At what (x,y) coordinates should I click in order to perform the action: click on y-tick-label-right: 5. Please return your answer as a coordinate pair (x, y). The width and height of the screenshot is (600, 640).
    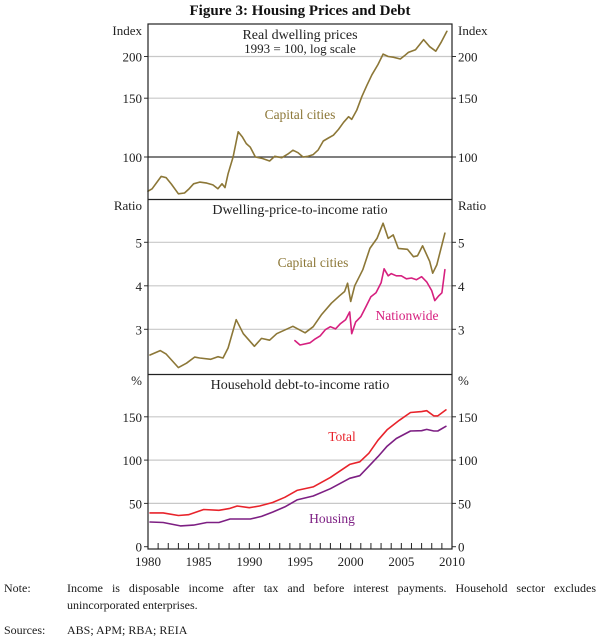
    Looking at the image, I should click on (461, 242).